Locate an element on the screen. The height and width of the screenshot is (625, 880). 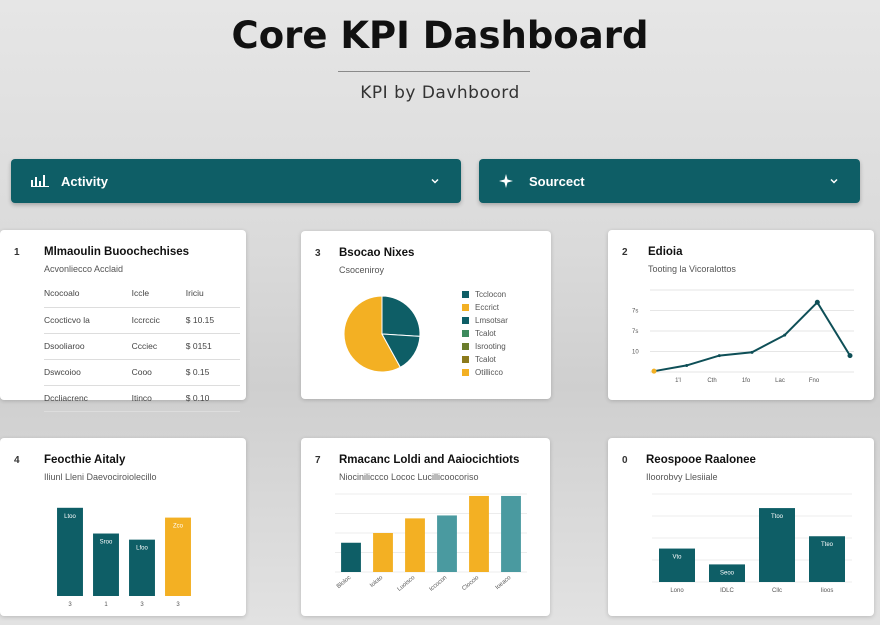
bar-chart-icon is located at coordinates (42, 181).